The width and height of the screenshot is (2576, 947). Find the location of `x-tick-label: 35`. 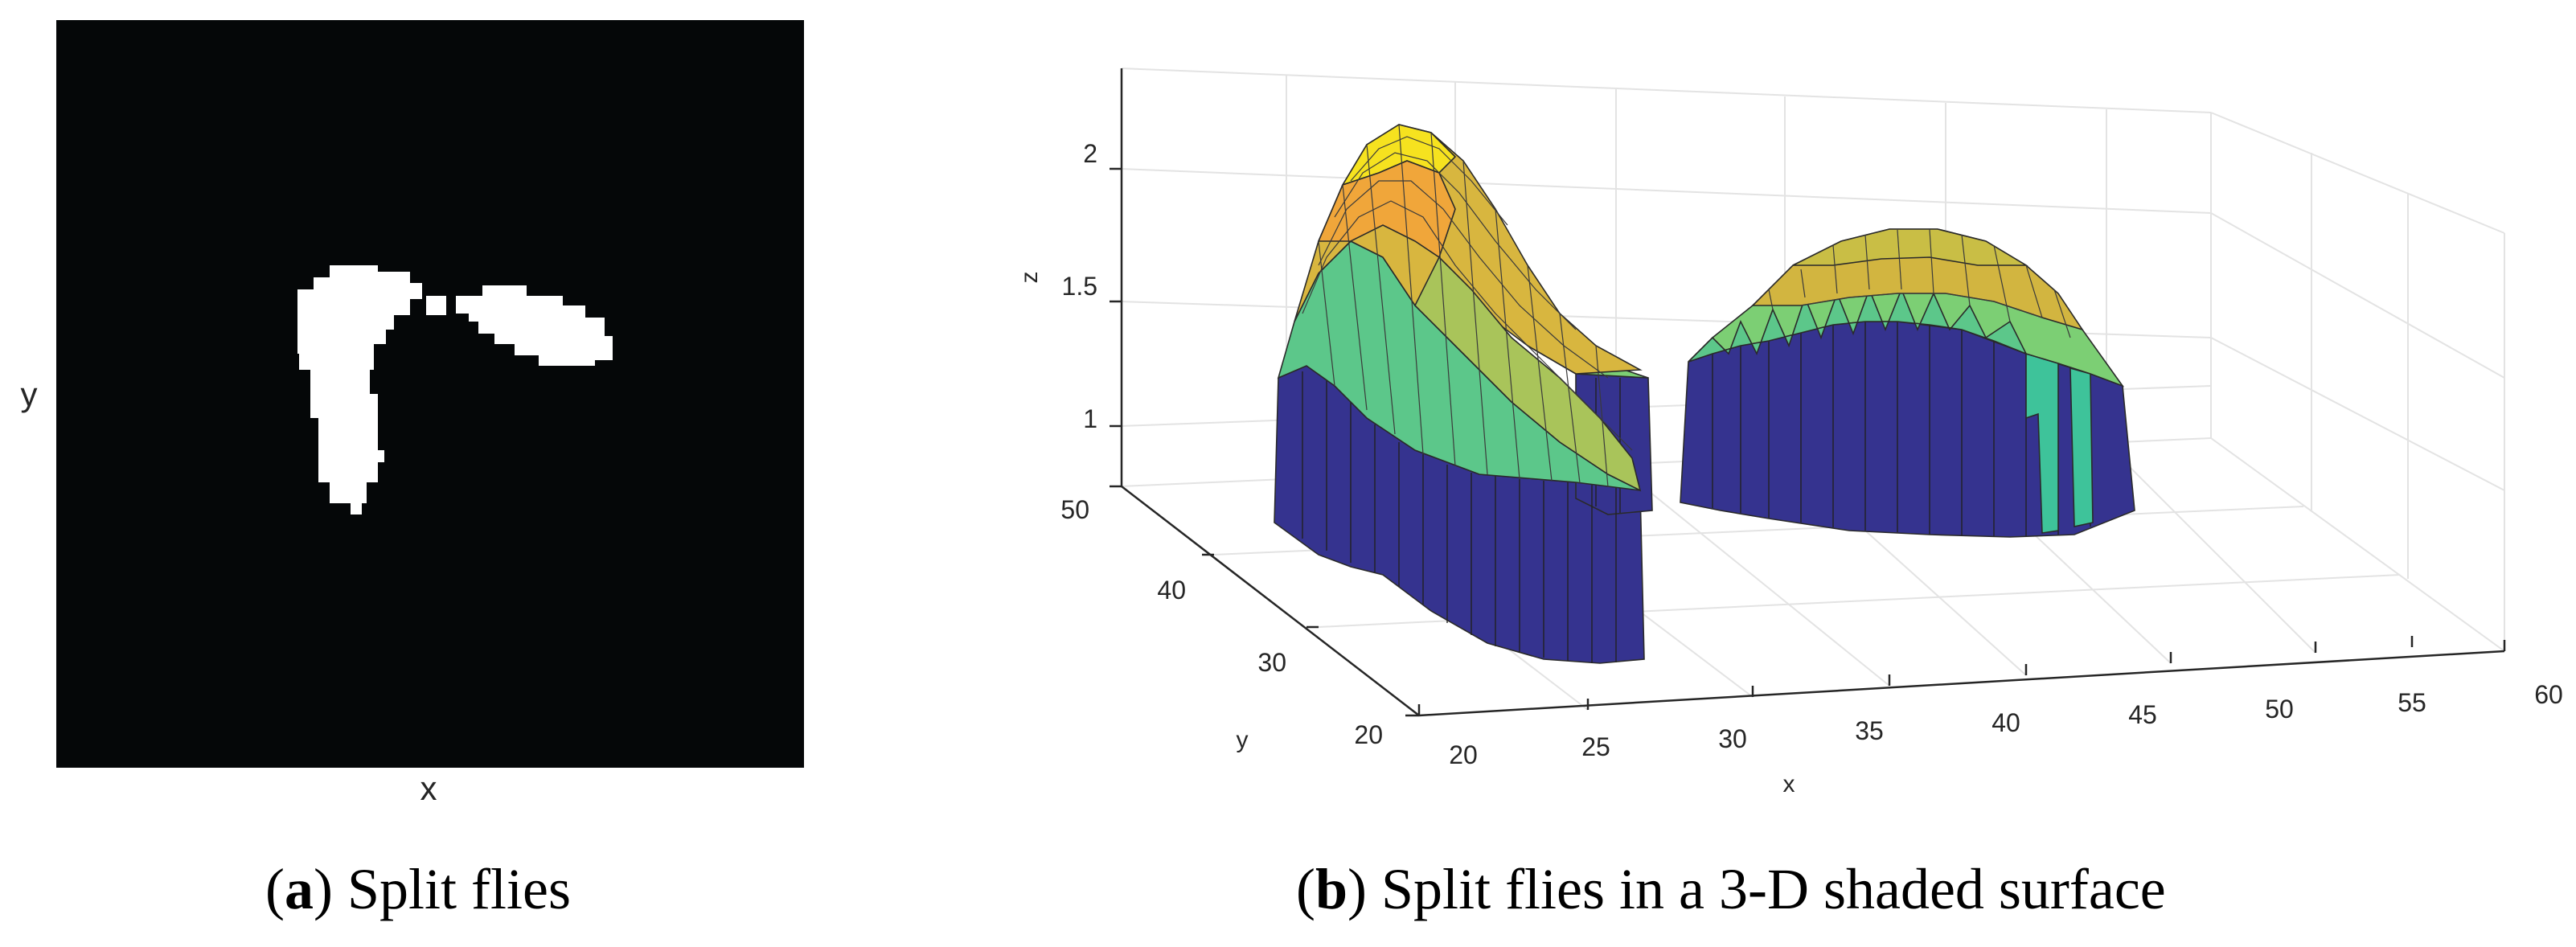

x-tick-label: 35 is located at coordinates (1870, 730).